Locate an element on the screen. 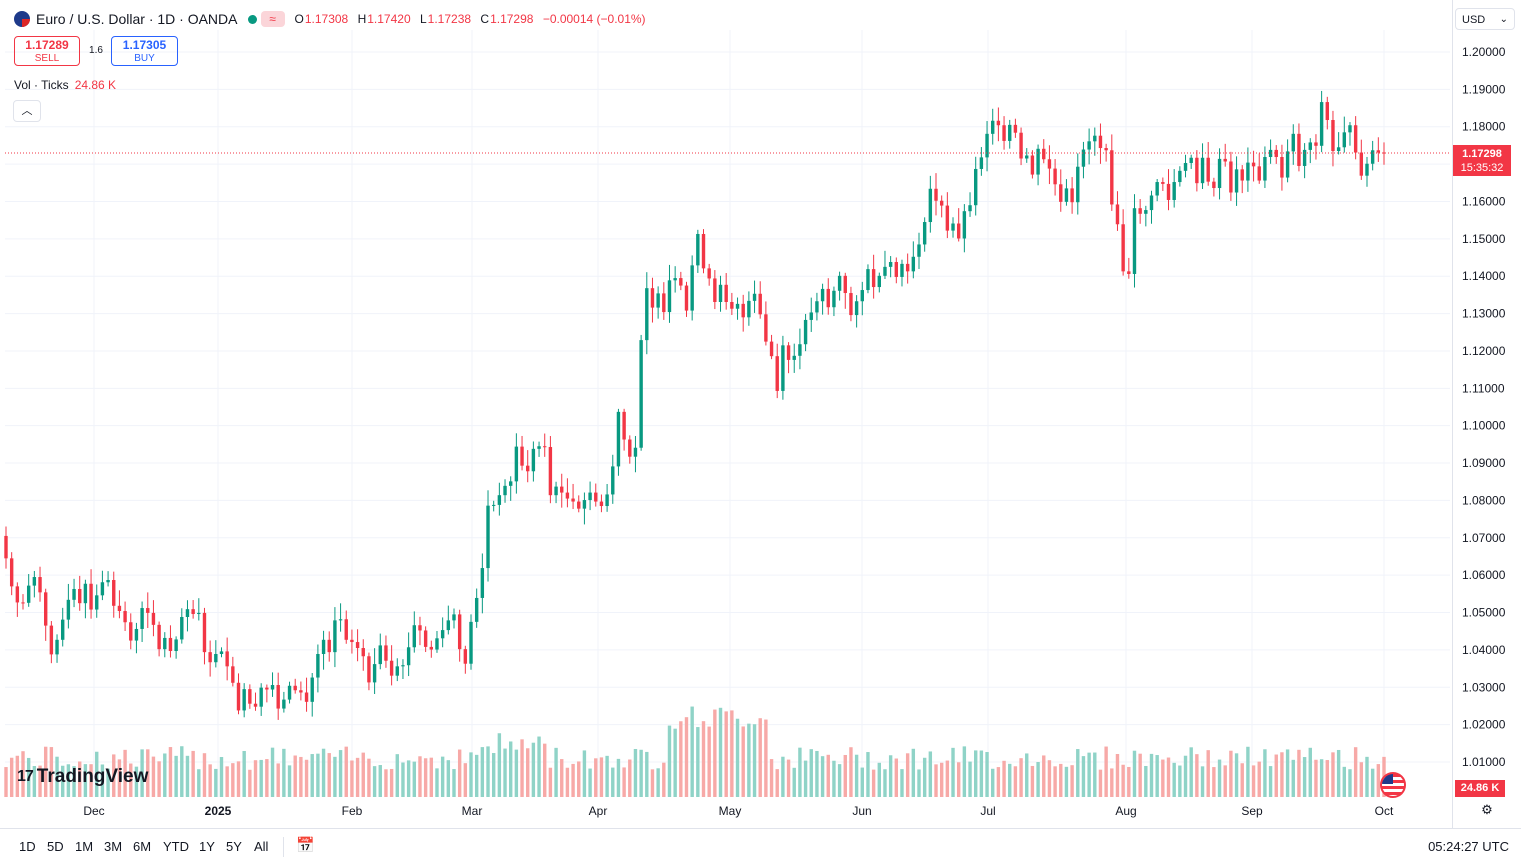 The image size is (1521, 865). last-price-label: 1.17298 15:35:32 is located at coordinates (1482, 160).